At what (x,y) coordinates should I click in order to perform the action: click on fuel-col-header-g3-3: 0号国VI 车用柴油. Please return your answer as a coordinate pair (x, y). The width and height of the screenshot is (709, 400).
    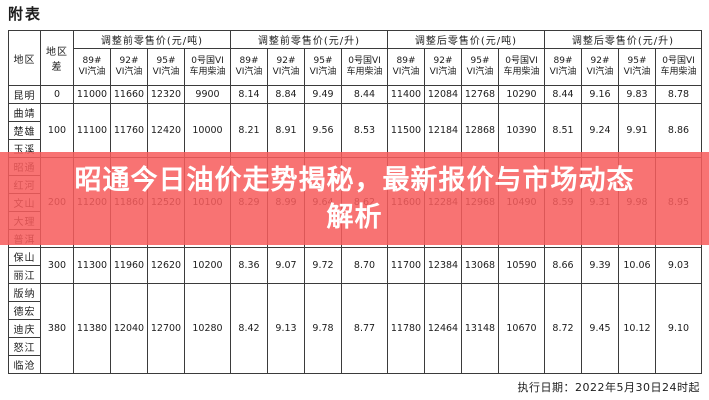
    Looking at the image, I should click on (678, 67).